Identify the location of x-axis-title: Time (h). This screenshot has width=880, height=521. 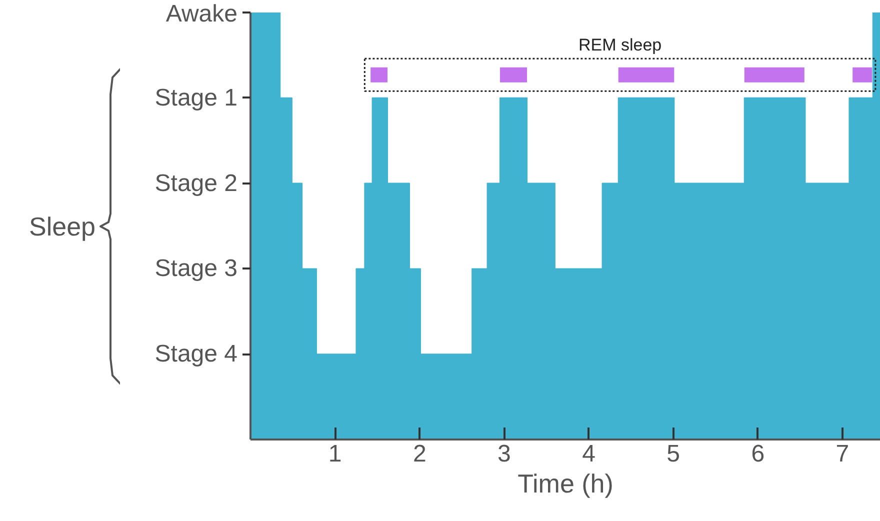
(566, 483).